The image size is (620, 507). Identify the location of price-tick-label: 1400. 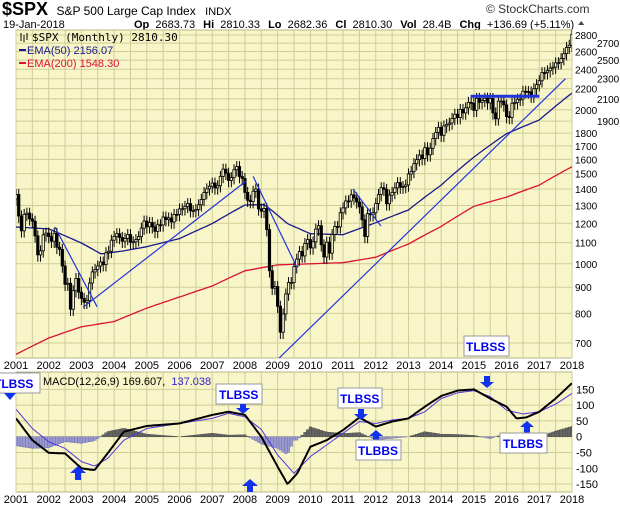
(586, 190).